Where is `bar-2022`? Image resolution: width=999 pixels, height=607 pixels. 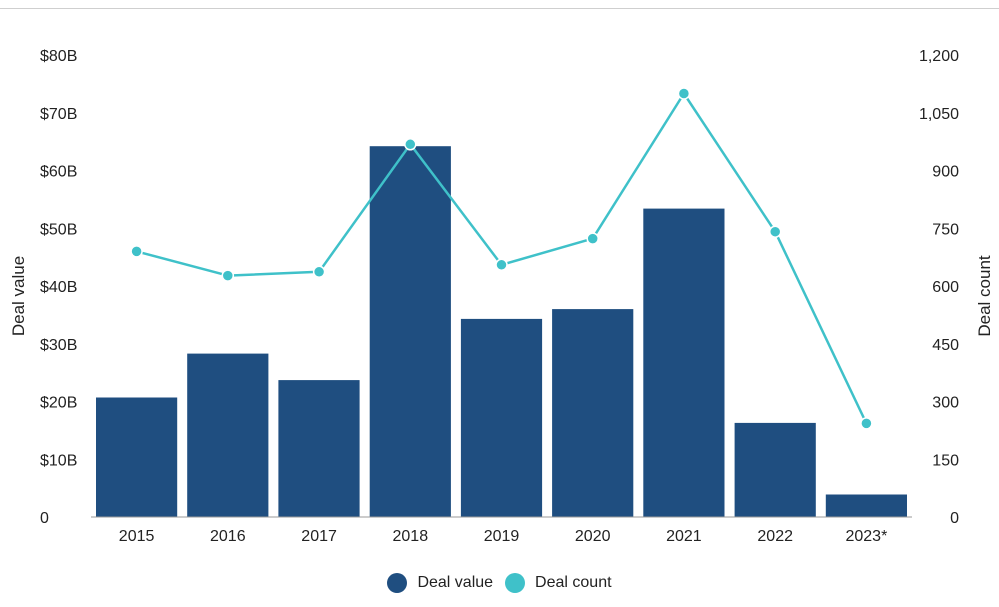
bar-2022 is located at coordinates (775, 469).